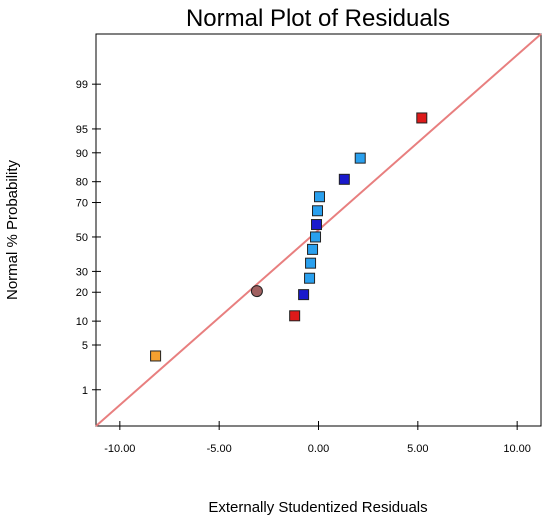 This screenshot has width=550, height=521. Describe the element at coordinates (82, 130) in the screenshot. I see `y-tick-label: 95` at that location.